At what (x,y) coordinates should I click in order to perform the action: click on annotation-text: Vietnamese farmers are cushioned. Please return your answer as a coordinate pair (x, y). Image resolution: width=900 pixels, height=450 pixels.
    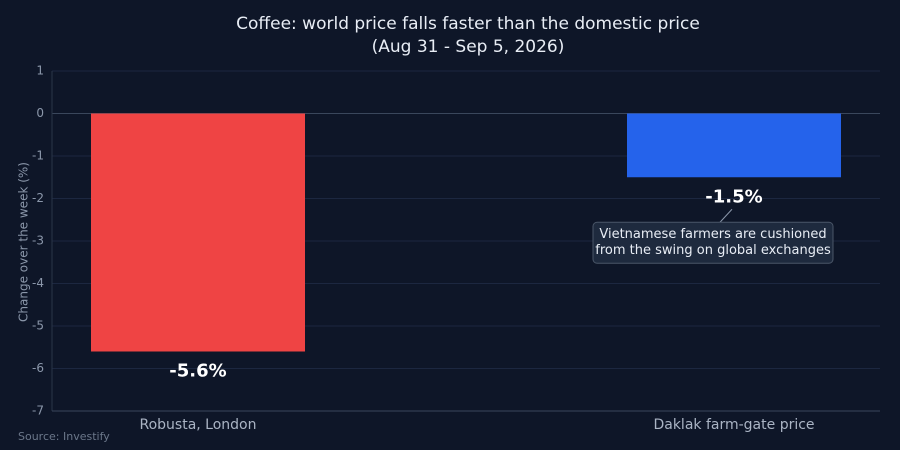
    Looking at the image, I should click on (712, 234).